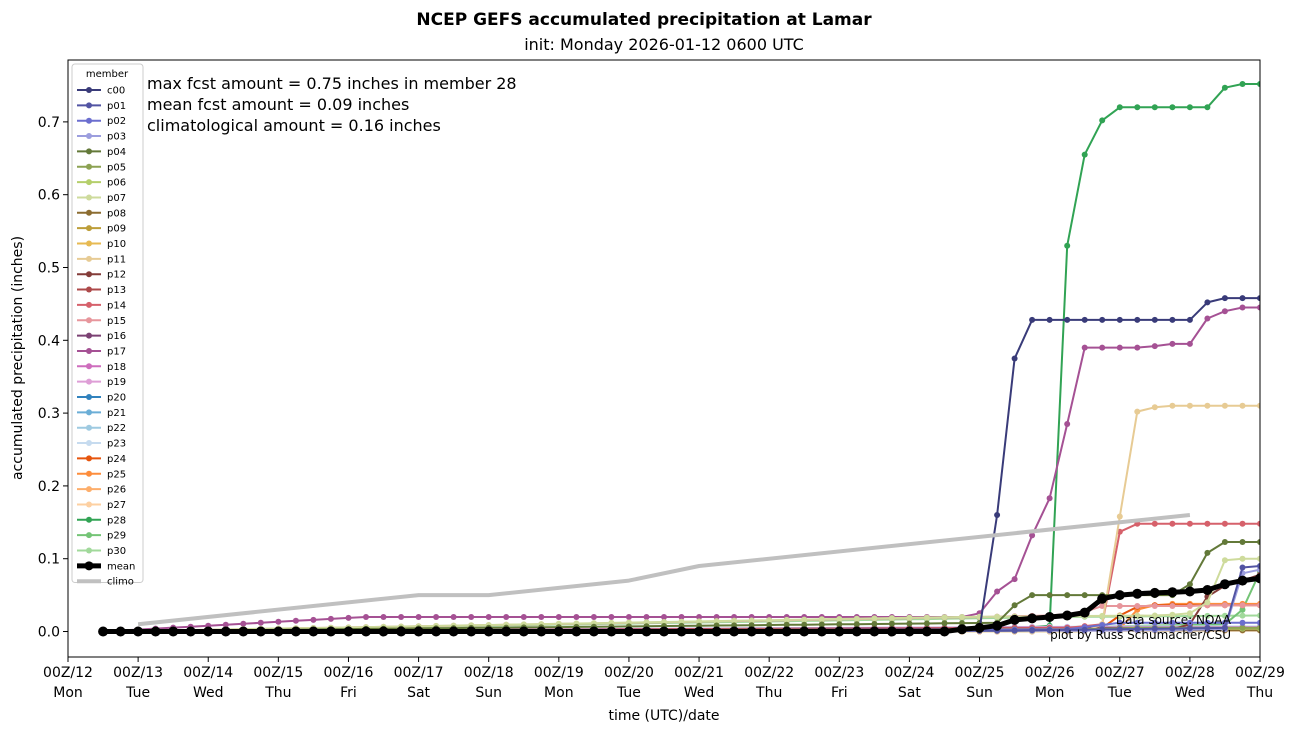 This screenshot has height=733, width=1296. Describe the element at coordinates (116, 244) in the screenshot. I see `legend-label-p10: p10` at that location.